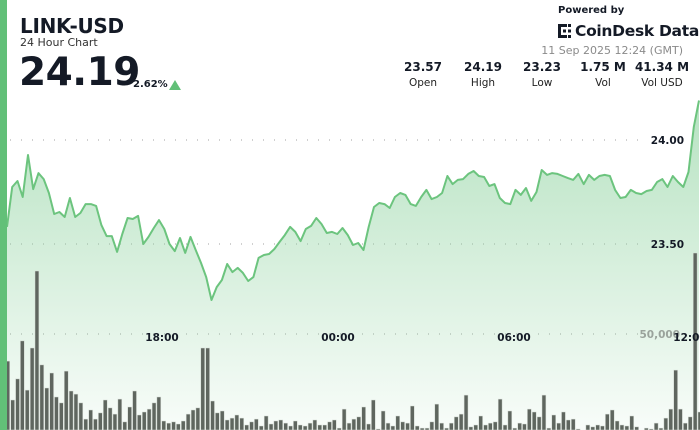  Describe the element at coordinates (542, 74) in the screenshot. I see `stat-low: 23.23 Low` at that location.